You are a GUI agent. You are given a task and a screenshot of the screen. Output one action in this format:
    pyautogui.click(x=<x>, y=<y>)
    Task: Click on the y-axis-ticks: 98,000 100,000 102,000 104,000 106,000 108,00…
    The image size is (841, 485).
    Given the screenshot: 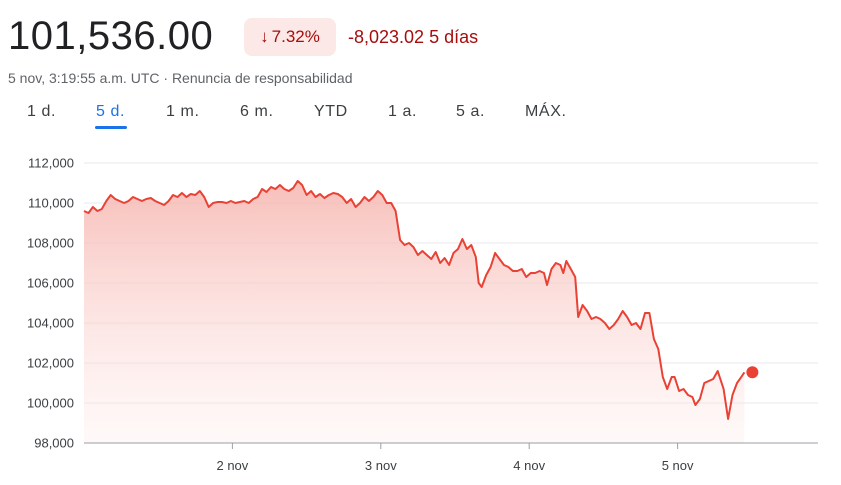 What is the action you would take?
    pyautogui.click(x=50, y=303)
    